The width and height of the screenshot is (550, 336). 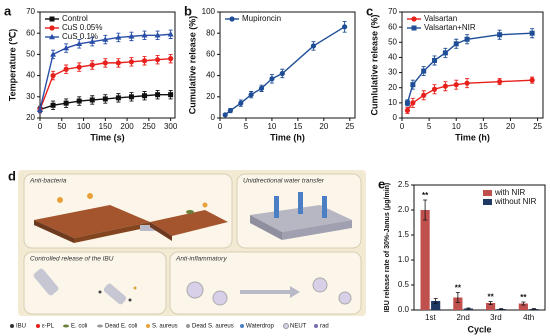 What do you see at coordinates (48, 181) in the screenshot?
I see `box-title: Anti-bacteria` at bounding box center [48, 181].